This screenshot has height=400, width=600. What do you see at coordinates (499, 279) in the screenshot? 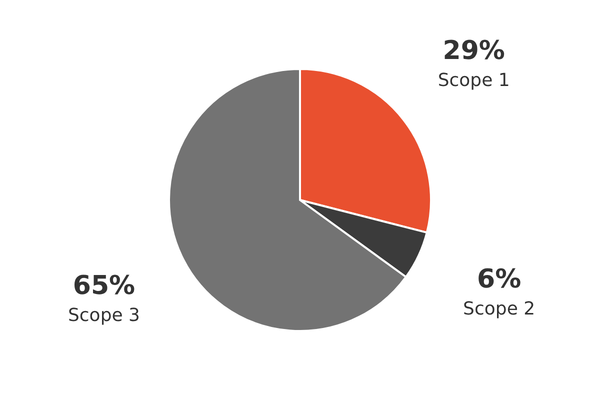
I see `data-label: 6%` at bounding box center [499, 279].